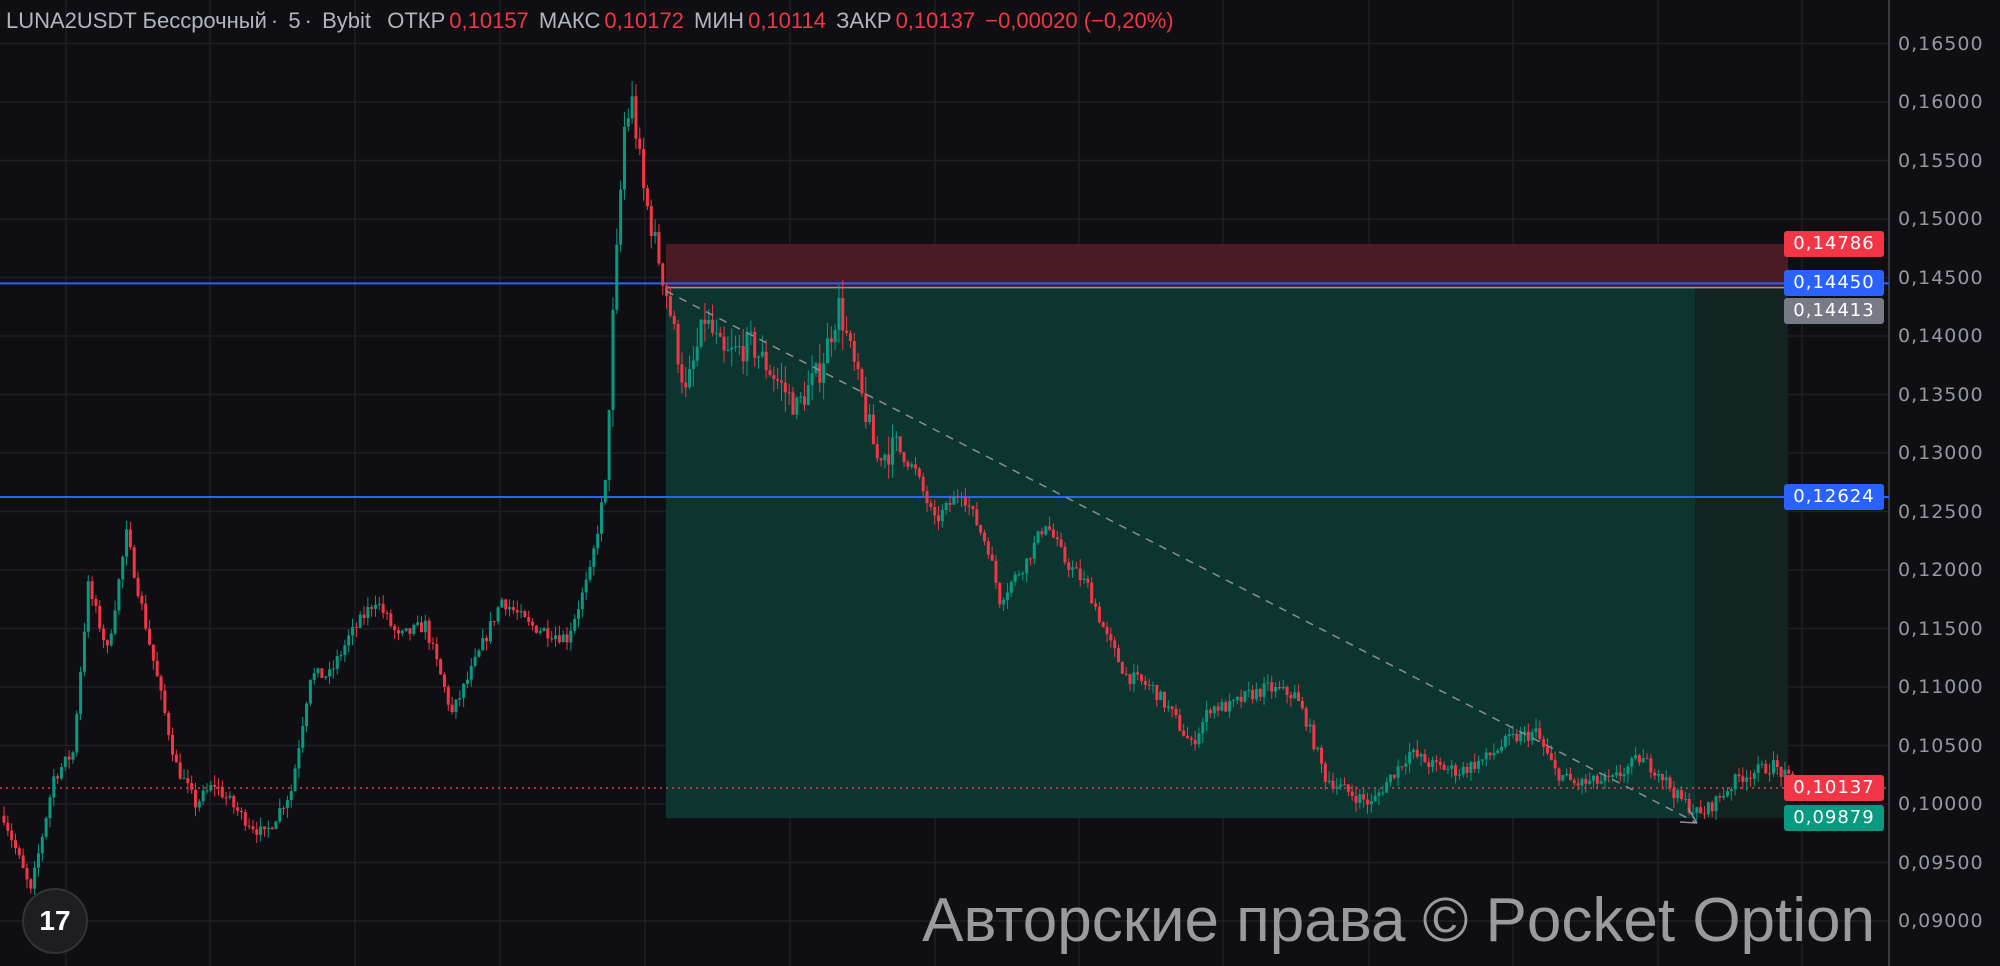 The image size is (2000, 966). What do you see at coordinates (569, 20) in the screenshot?
I see `high-label: МАКС` at bounding box center [569, 20].